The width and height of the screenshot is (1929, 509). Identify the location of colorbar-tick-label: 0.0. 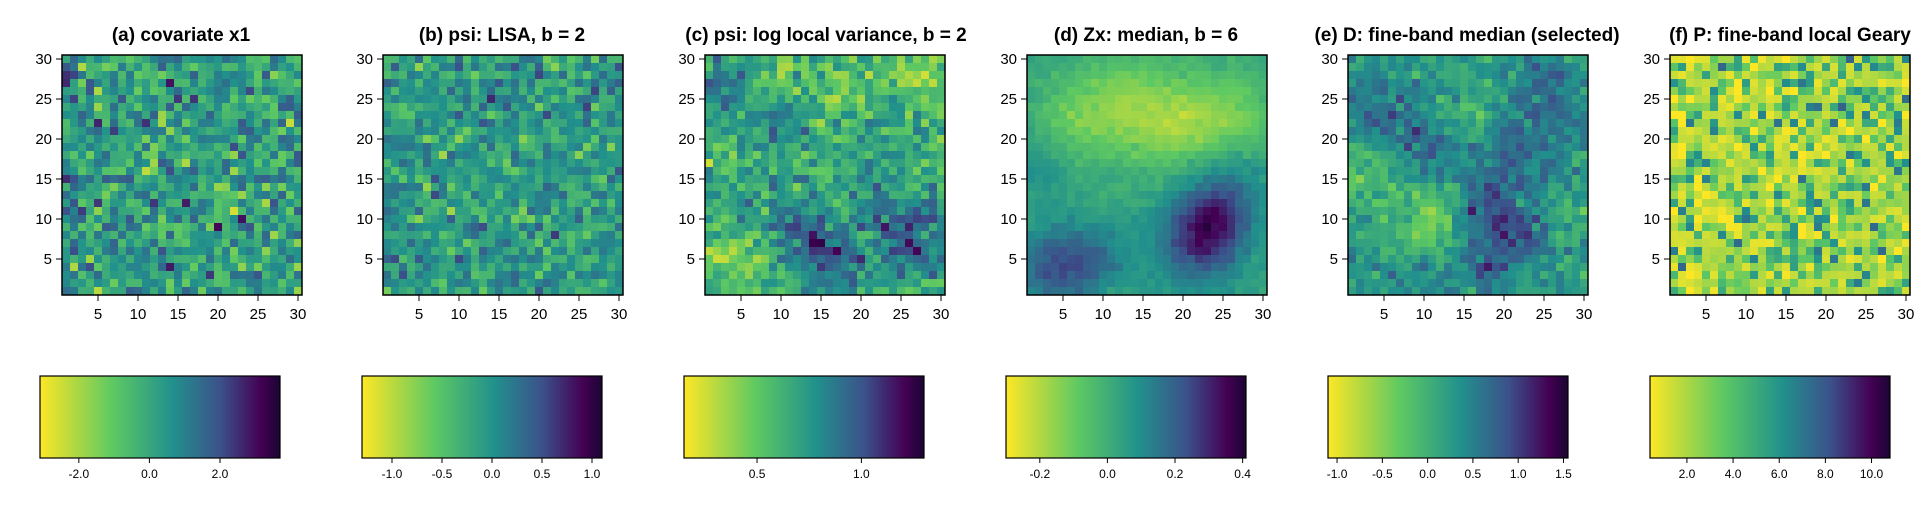
(1107, 474).